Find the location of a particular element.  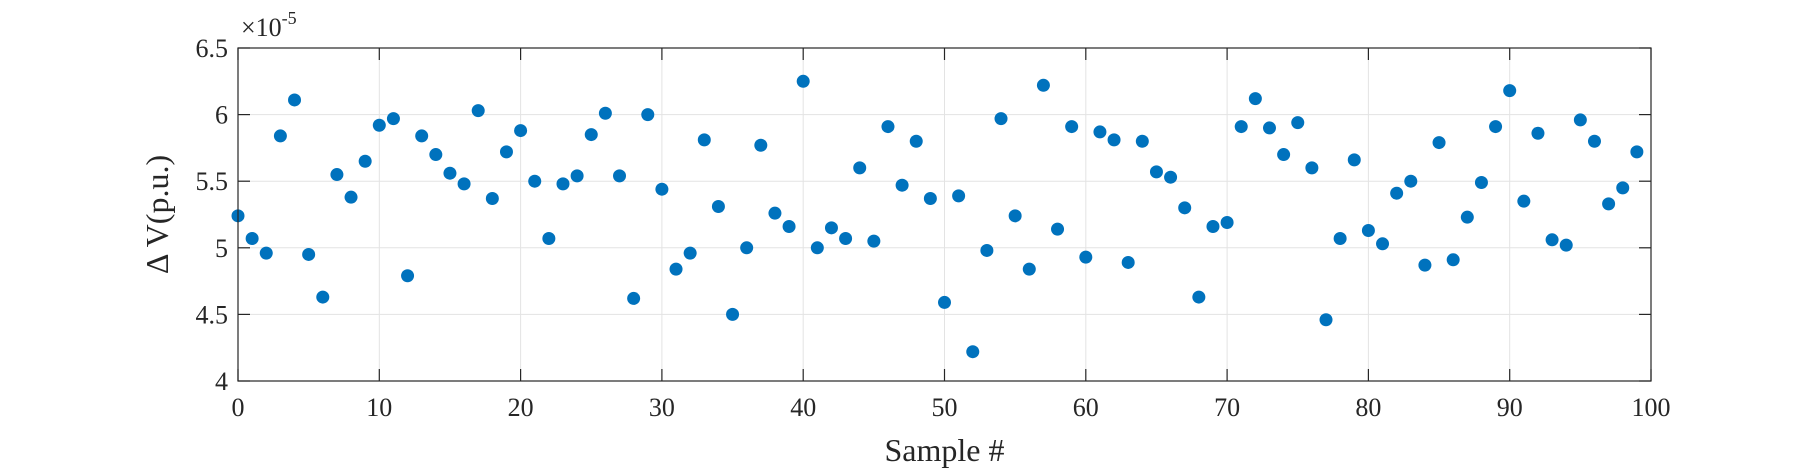

x-tick-label: 40 is located at coordinates (803, 407).